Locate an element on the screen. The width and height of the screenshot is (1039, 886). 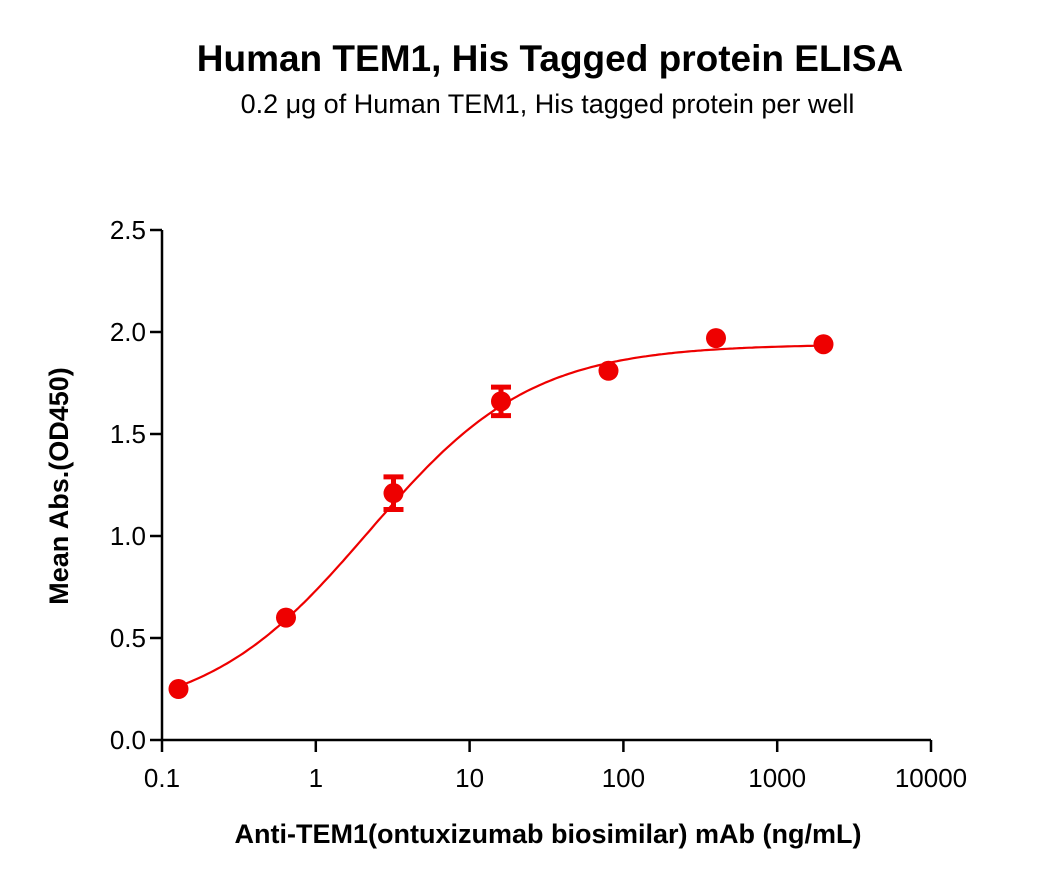
x-tick-label: 1000 is located at coordinates (777, 778).